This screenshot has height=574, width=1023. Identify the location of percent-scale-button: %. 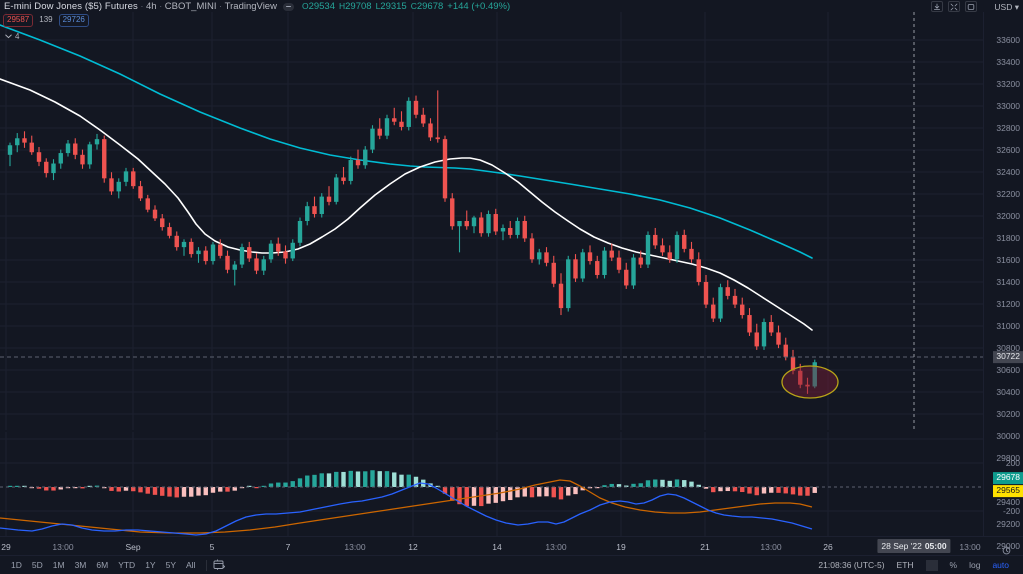
(953, 565).